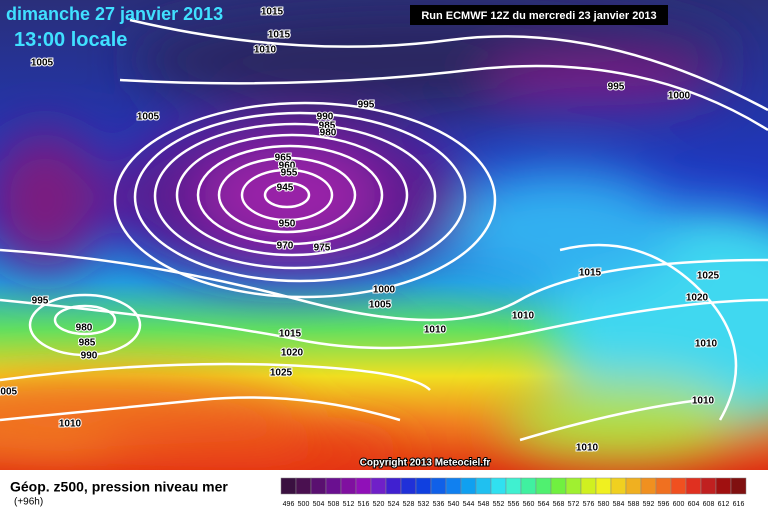 This screenshot has height=512, width=768. I want to click on isobar-label: 960, so click(287, 166).